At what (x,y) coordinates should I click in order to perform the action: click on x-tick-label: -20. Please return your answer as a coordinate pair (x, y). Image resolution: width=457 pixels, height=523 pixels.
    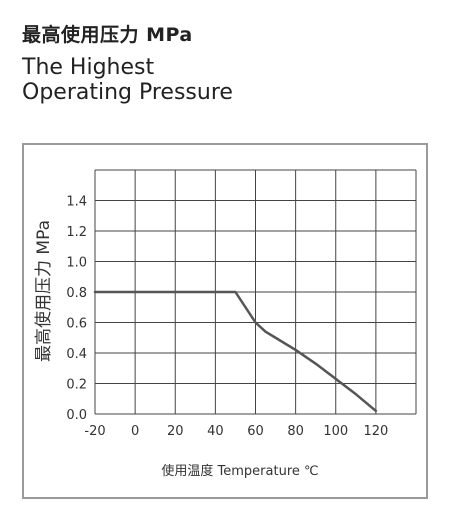
    Looking at the image, I should click on (94, 431).